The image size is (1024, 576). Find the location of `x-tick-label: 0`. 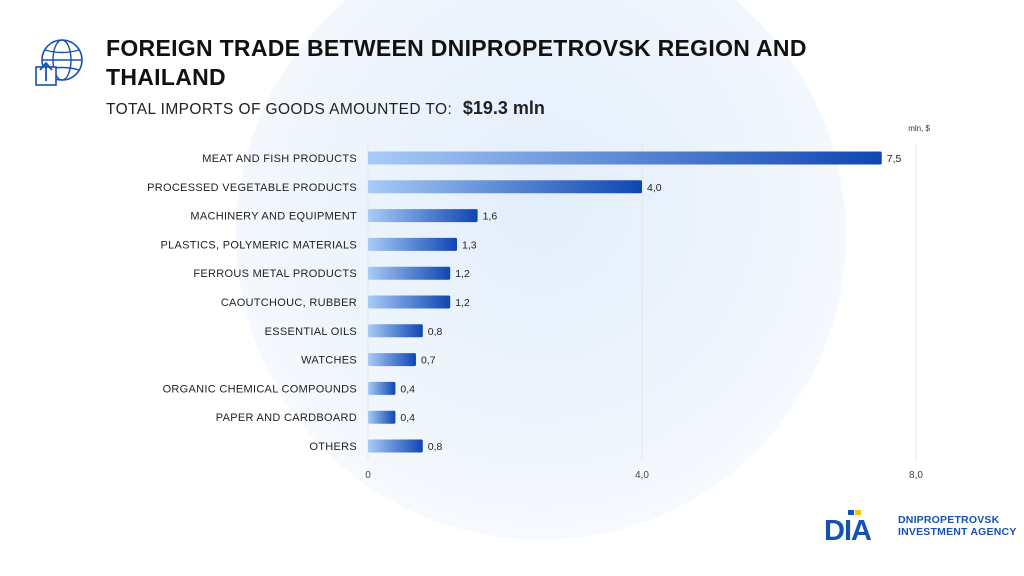

x-tick-label: 0 is located at coordinates (368, 475).